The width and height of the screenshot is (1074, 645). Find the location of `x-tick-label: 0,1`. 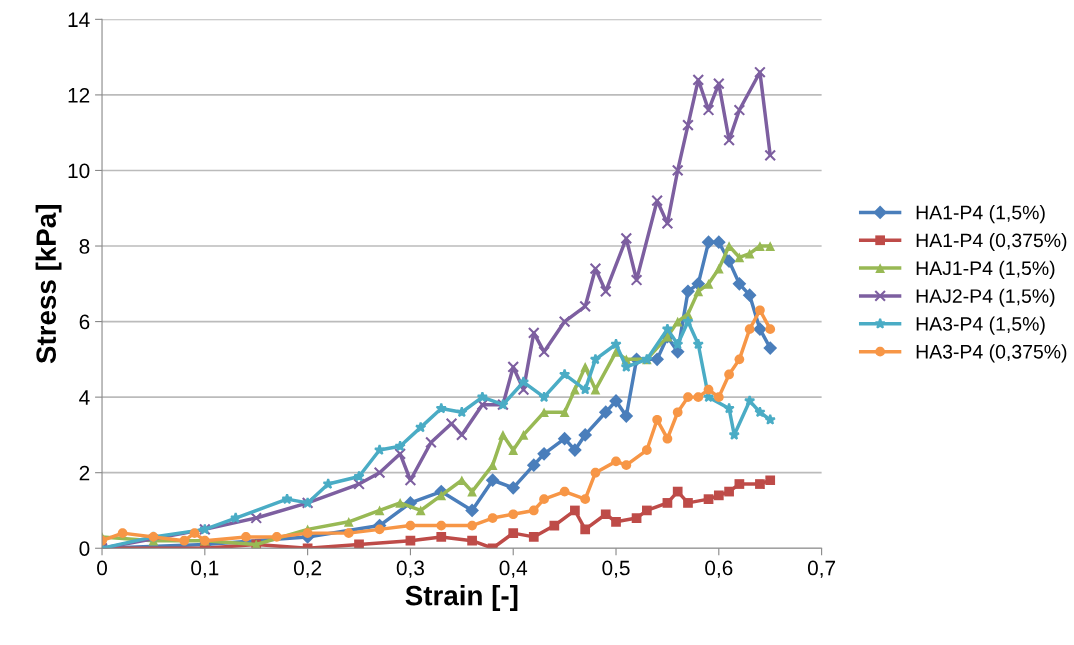

x-tick-label: 0,1 is located at coordinates (205, 569).